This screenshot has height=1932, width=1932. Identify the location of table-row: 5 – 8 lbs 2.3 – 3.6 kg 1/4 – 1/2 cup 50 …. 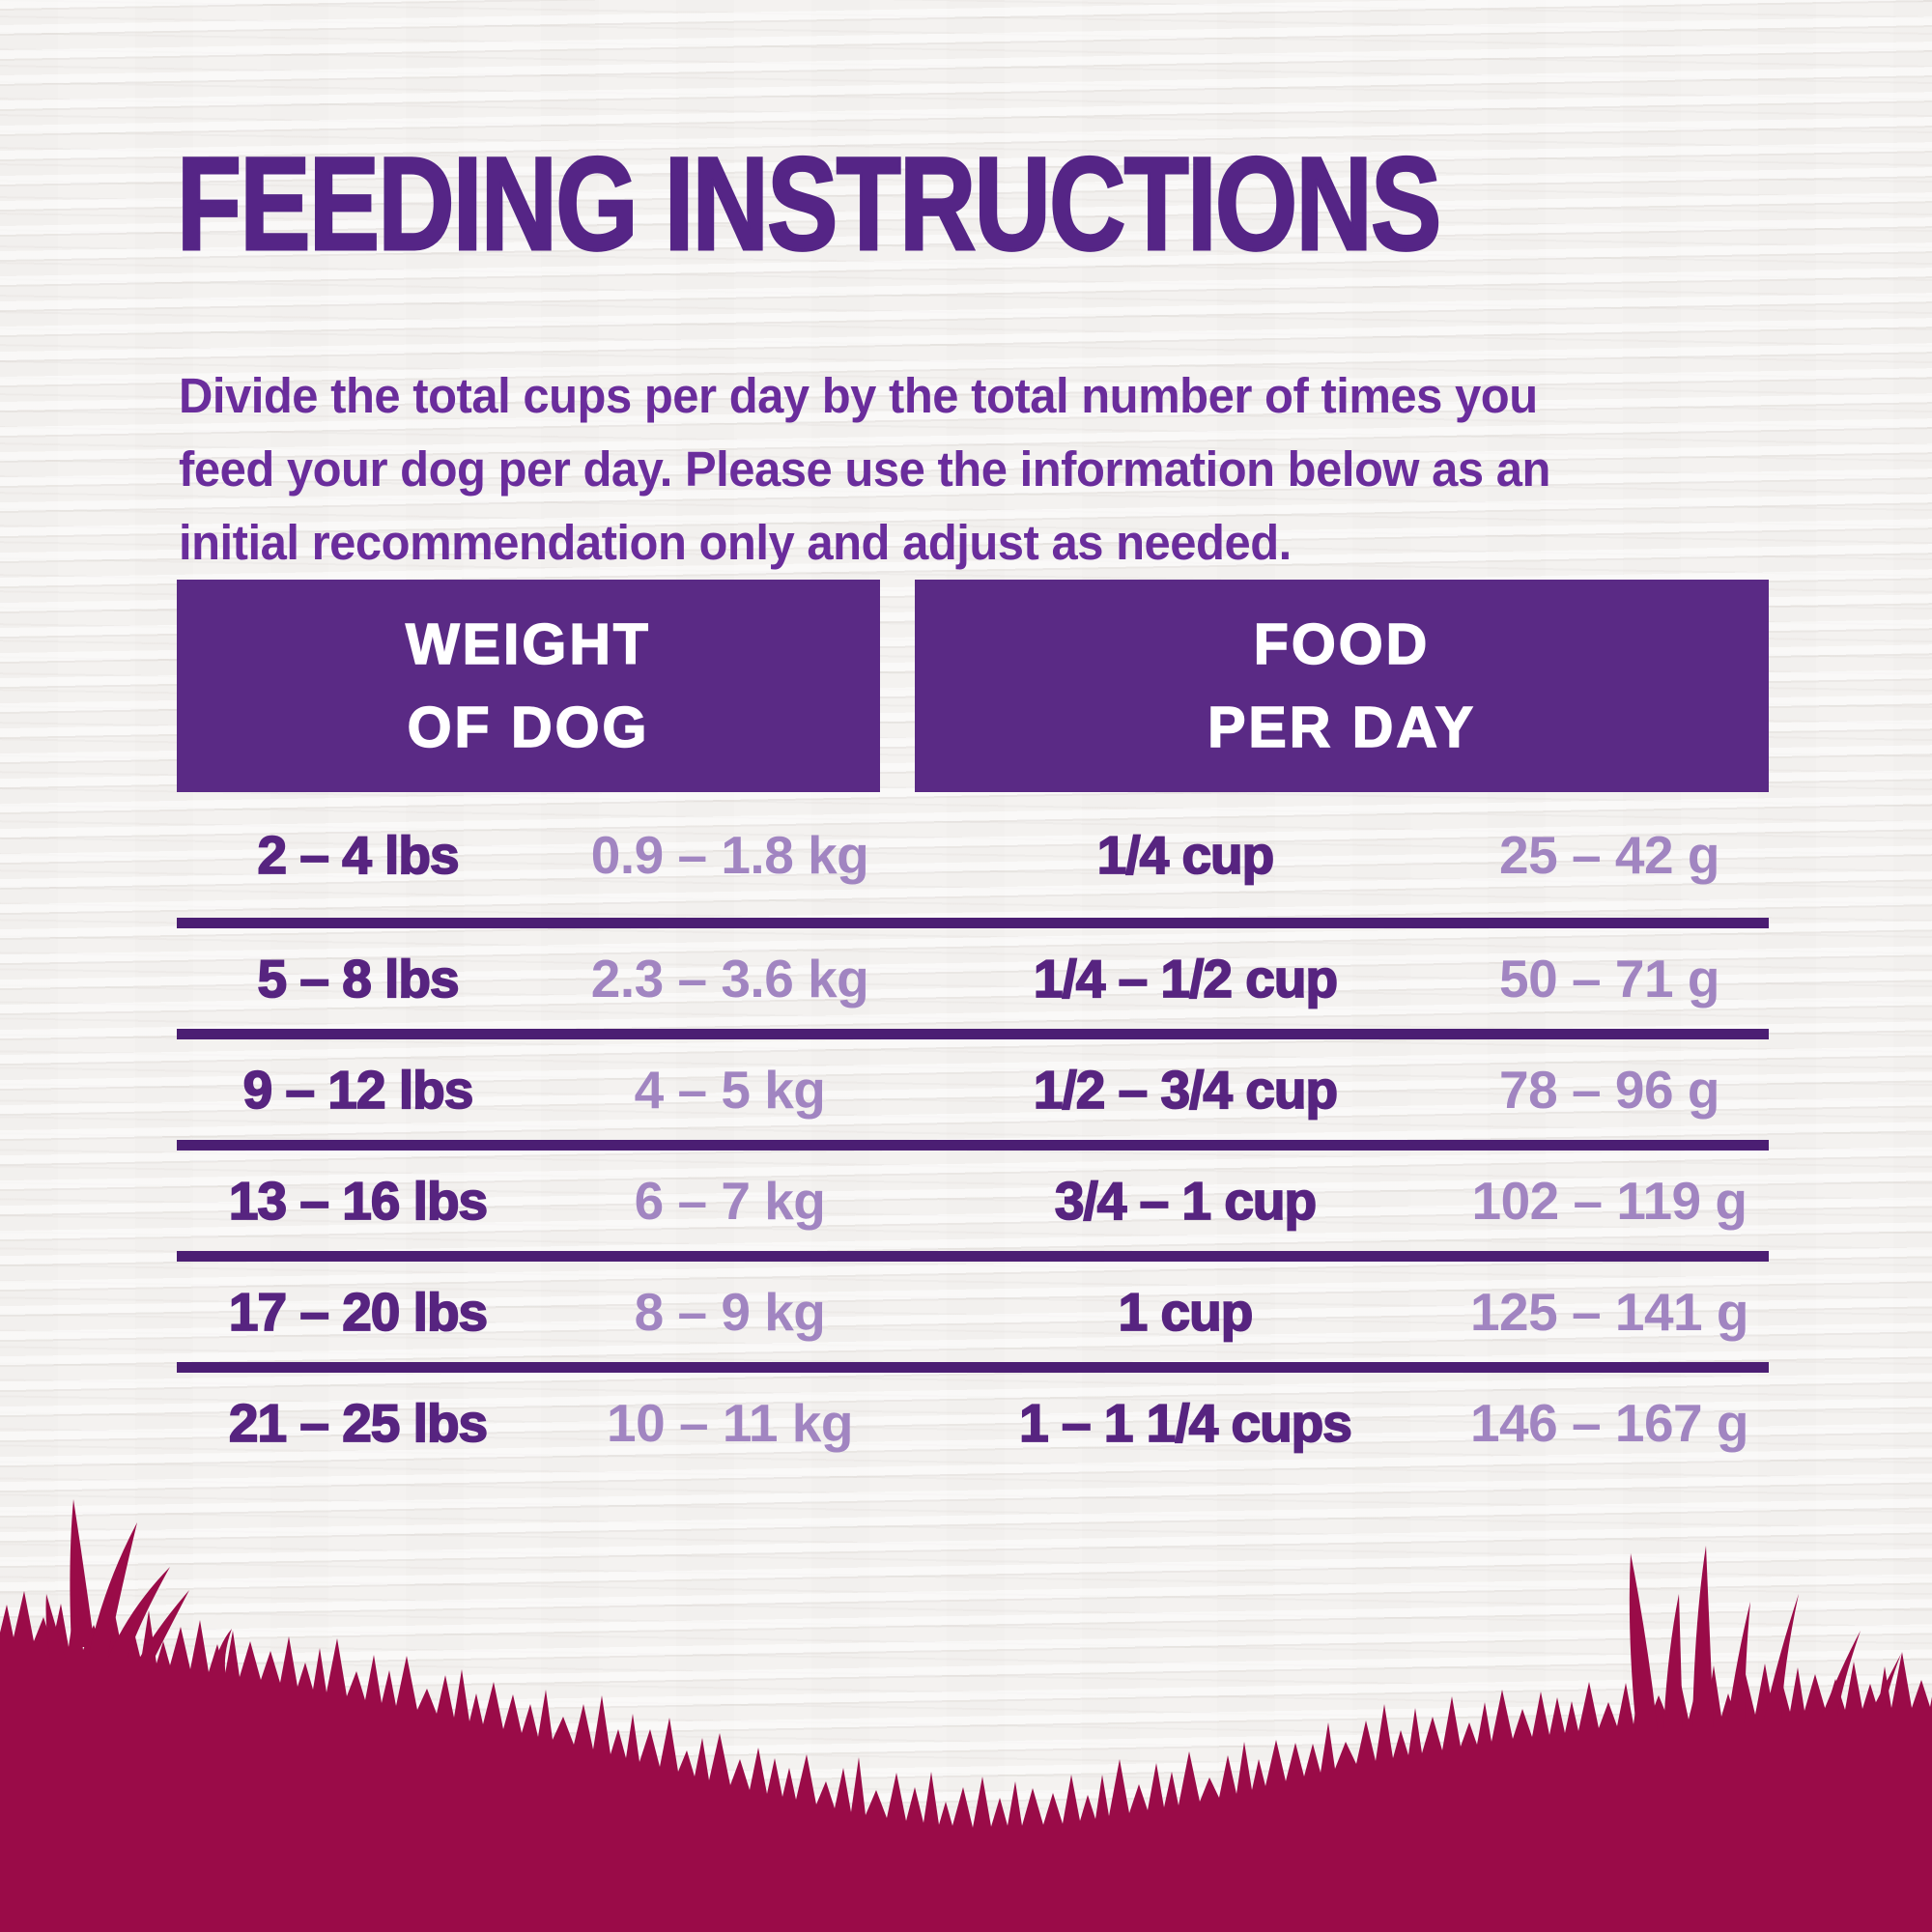
(973, 978).